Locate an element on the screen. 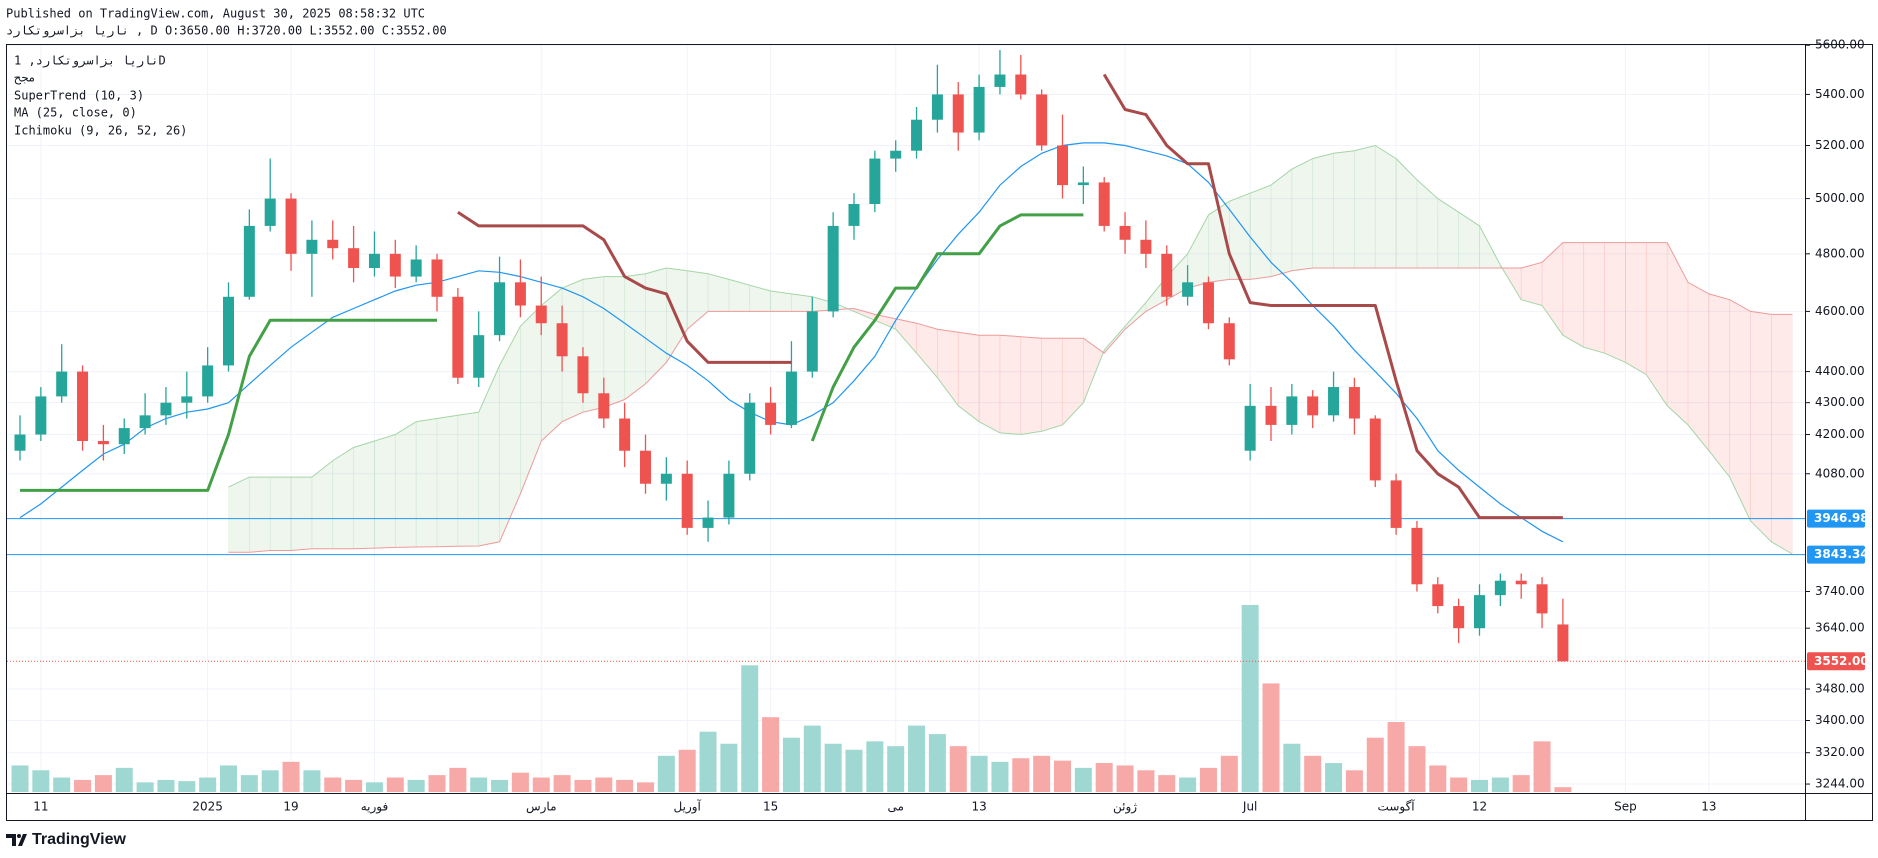 The width and height of the screenshot is (1878, 858). legend-symbol: ناریا بزاسروتکارد, 1D is located at coordinates (90, 61).